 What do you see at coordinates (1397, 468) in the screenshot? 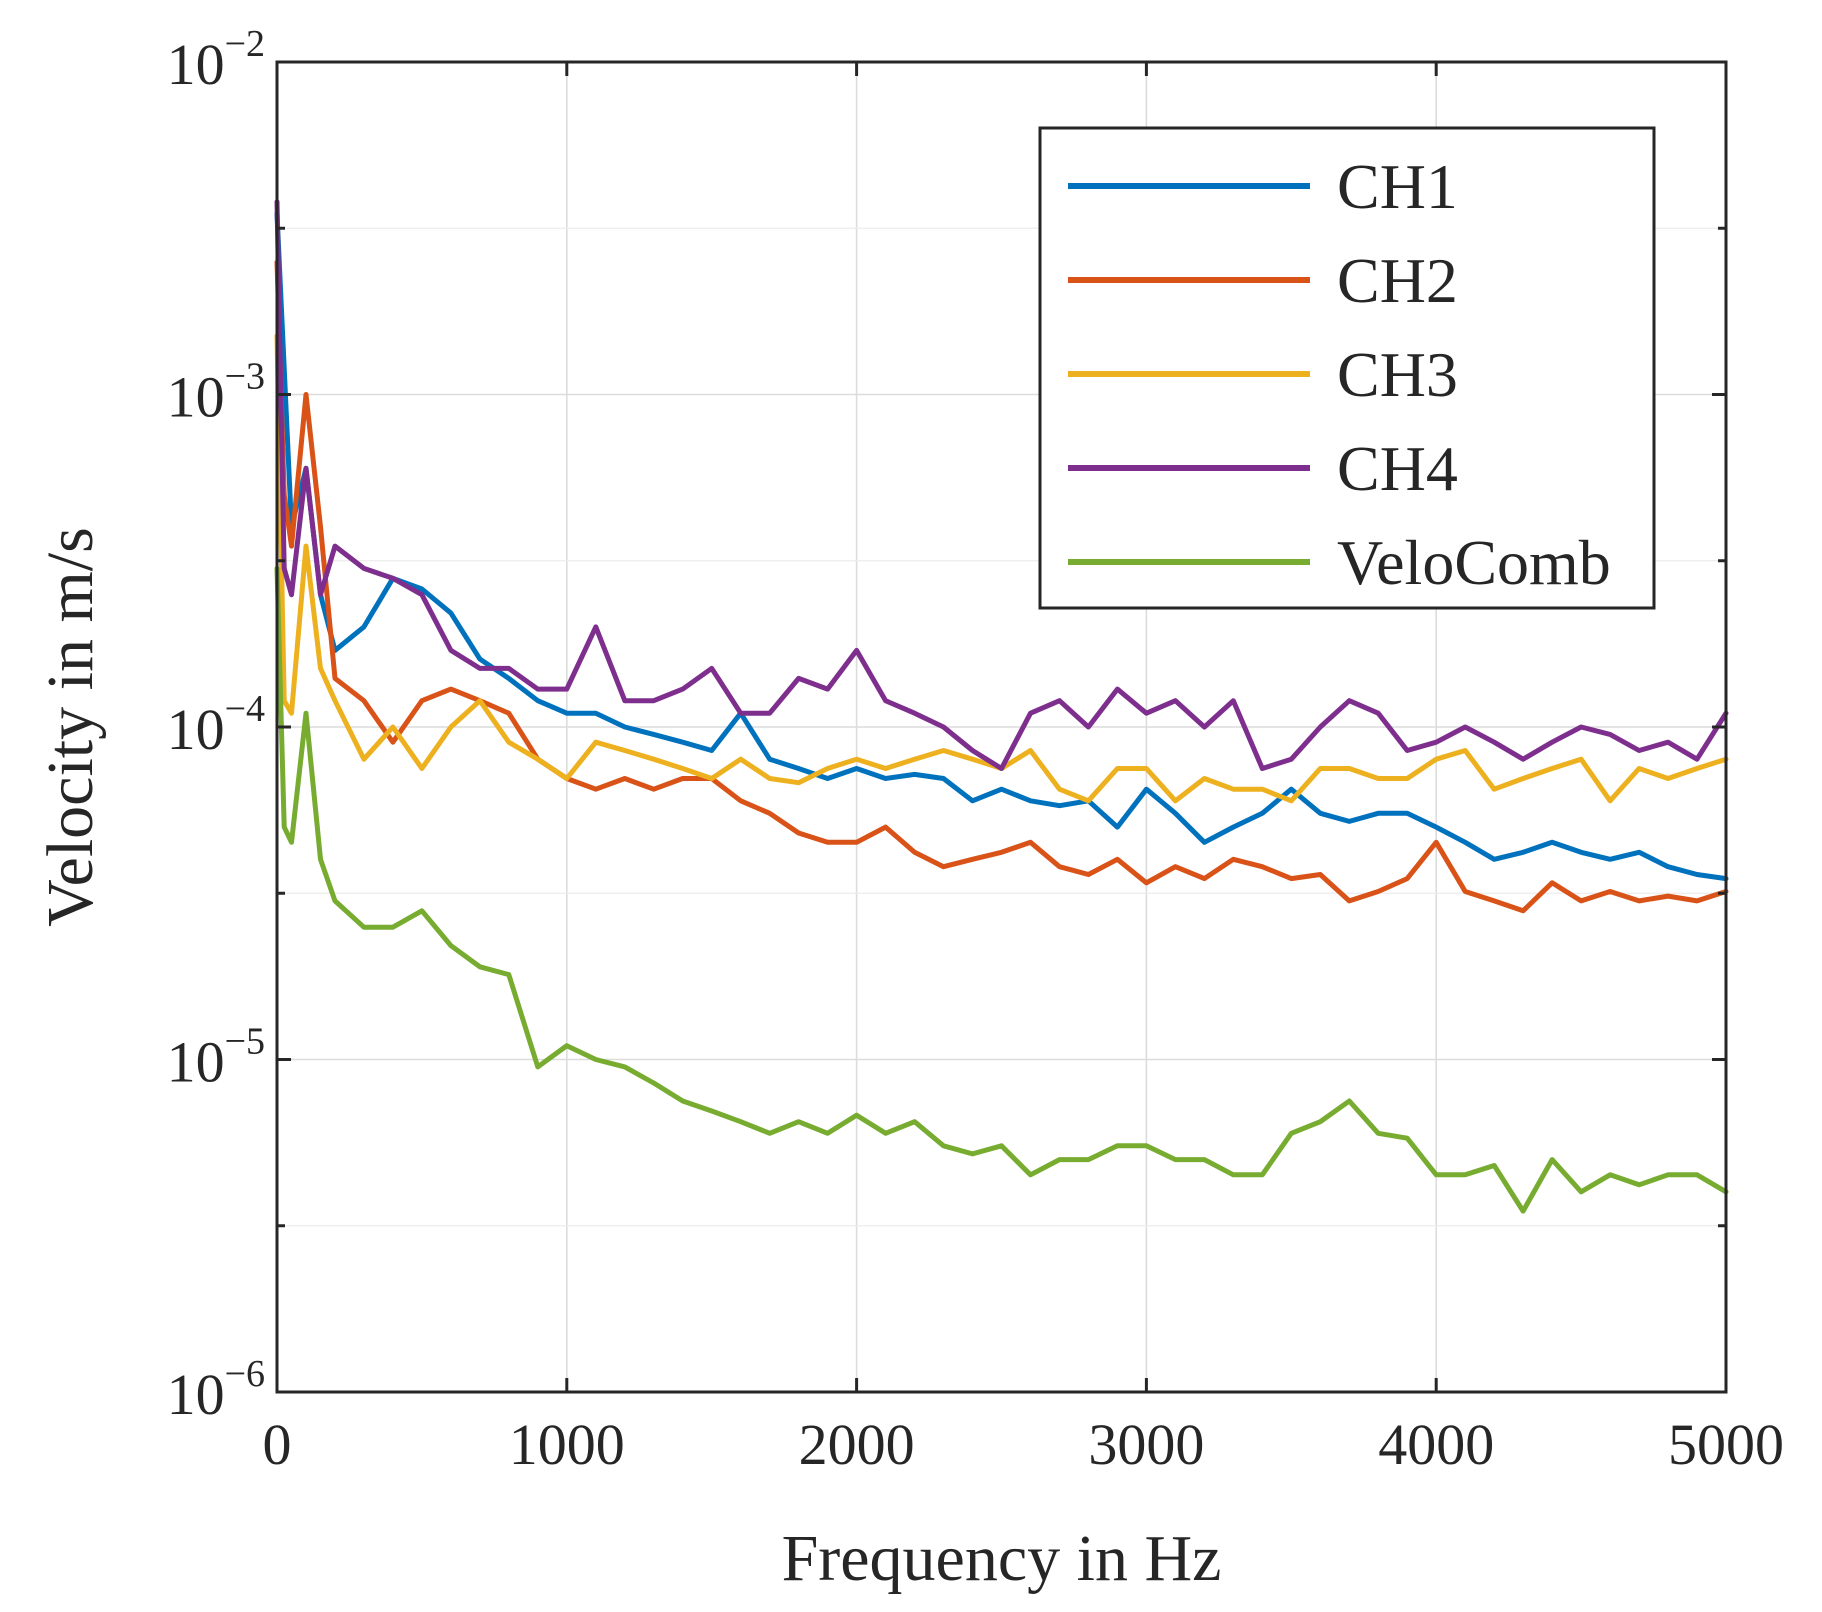
I see `legend-label-ch4: CH4` at bounding box center [1397, 468].